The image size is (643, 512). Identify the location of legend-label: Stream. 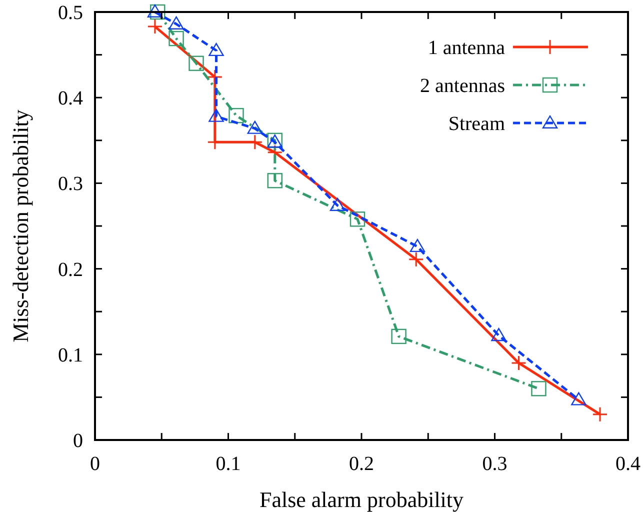
(477, 124).